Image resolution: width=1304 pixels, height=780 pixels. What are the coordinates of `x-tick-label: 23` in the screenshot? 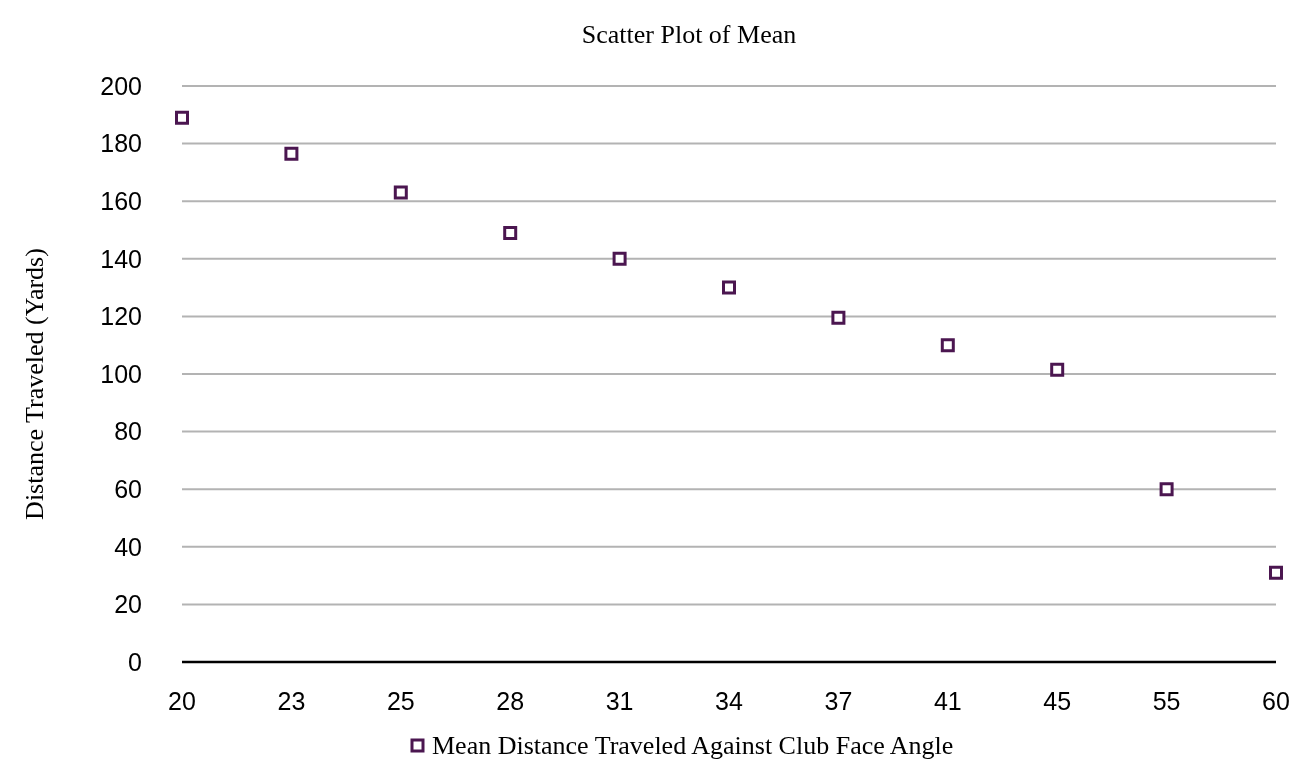 It's located at (291, 701).